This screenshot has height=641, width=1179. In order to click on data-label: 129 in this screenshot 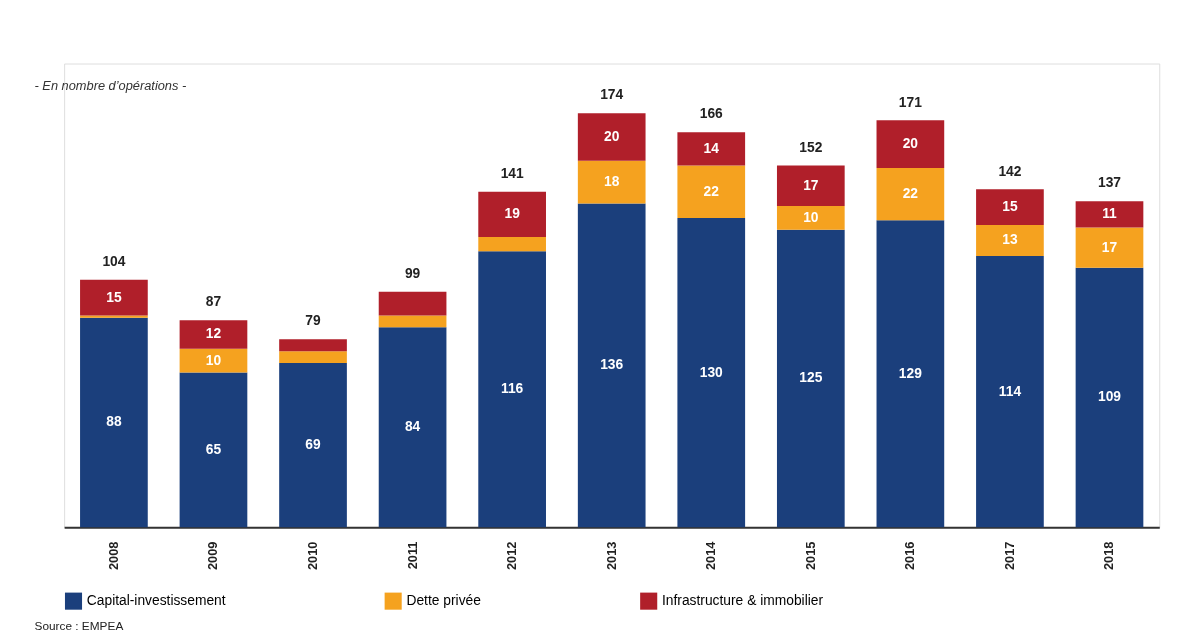, I will do `click(910, 372)`.